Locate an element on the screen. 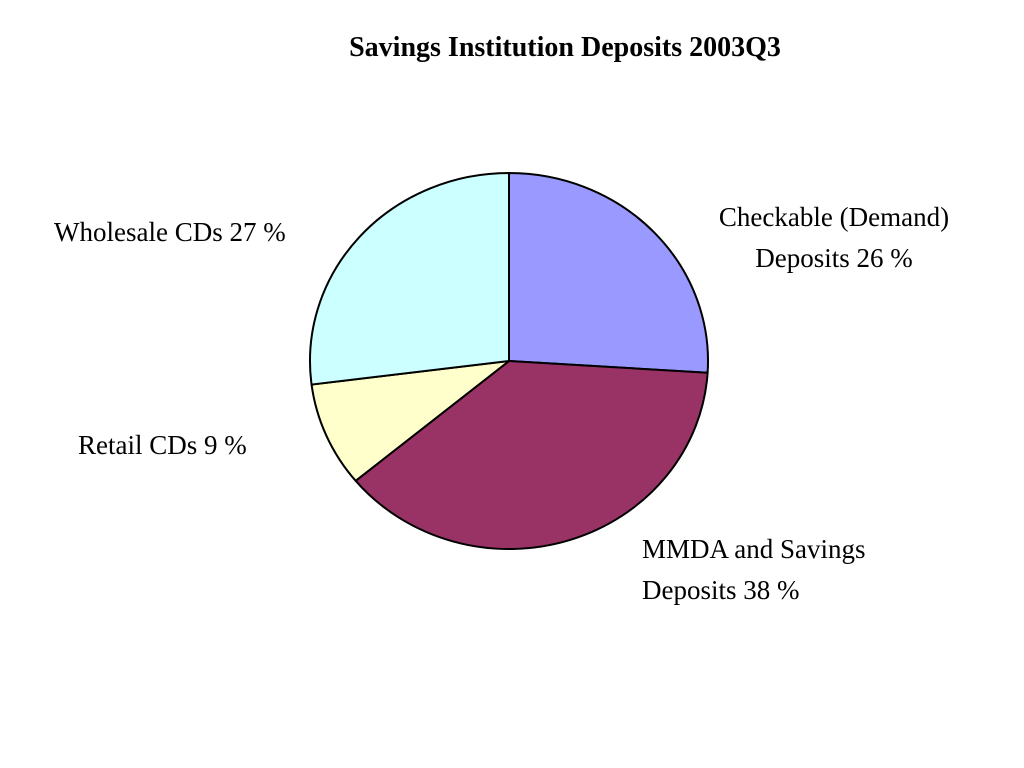  pie-slice-mmda-and-savings-deposits is located at coordinates (531, 455).